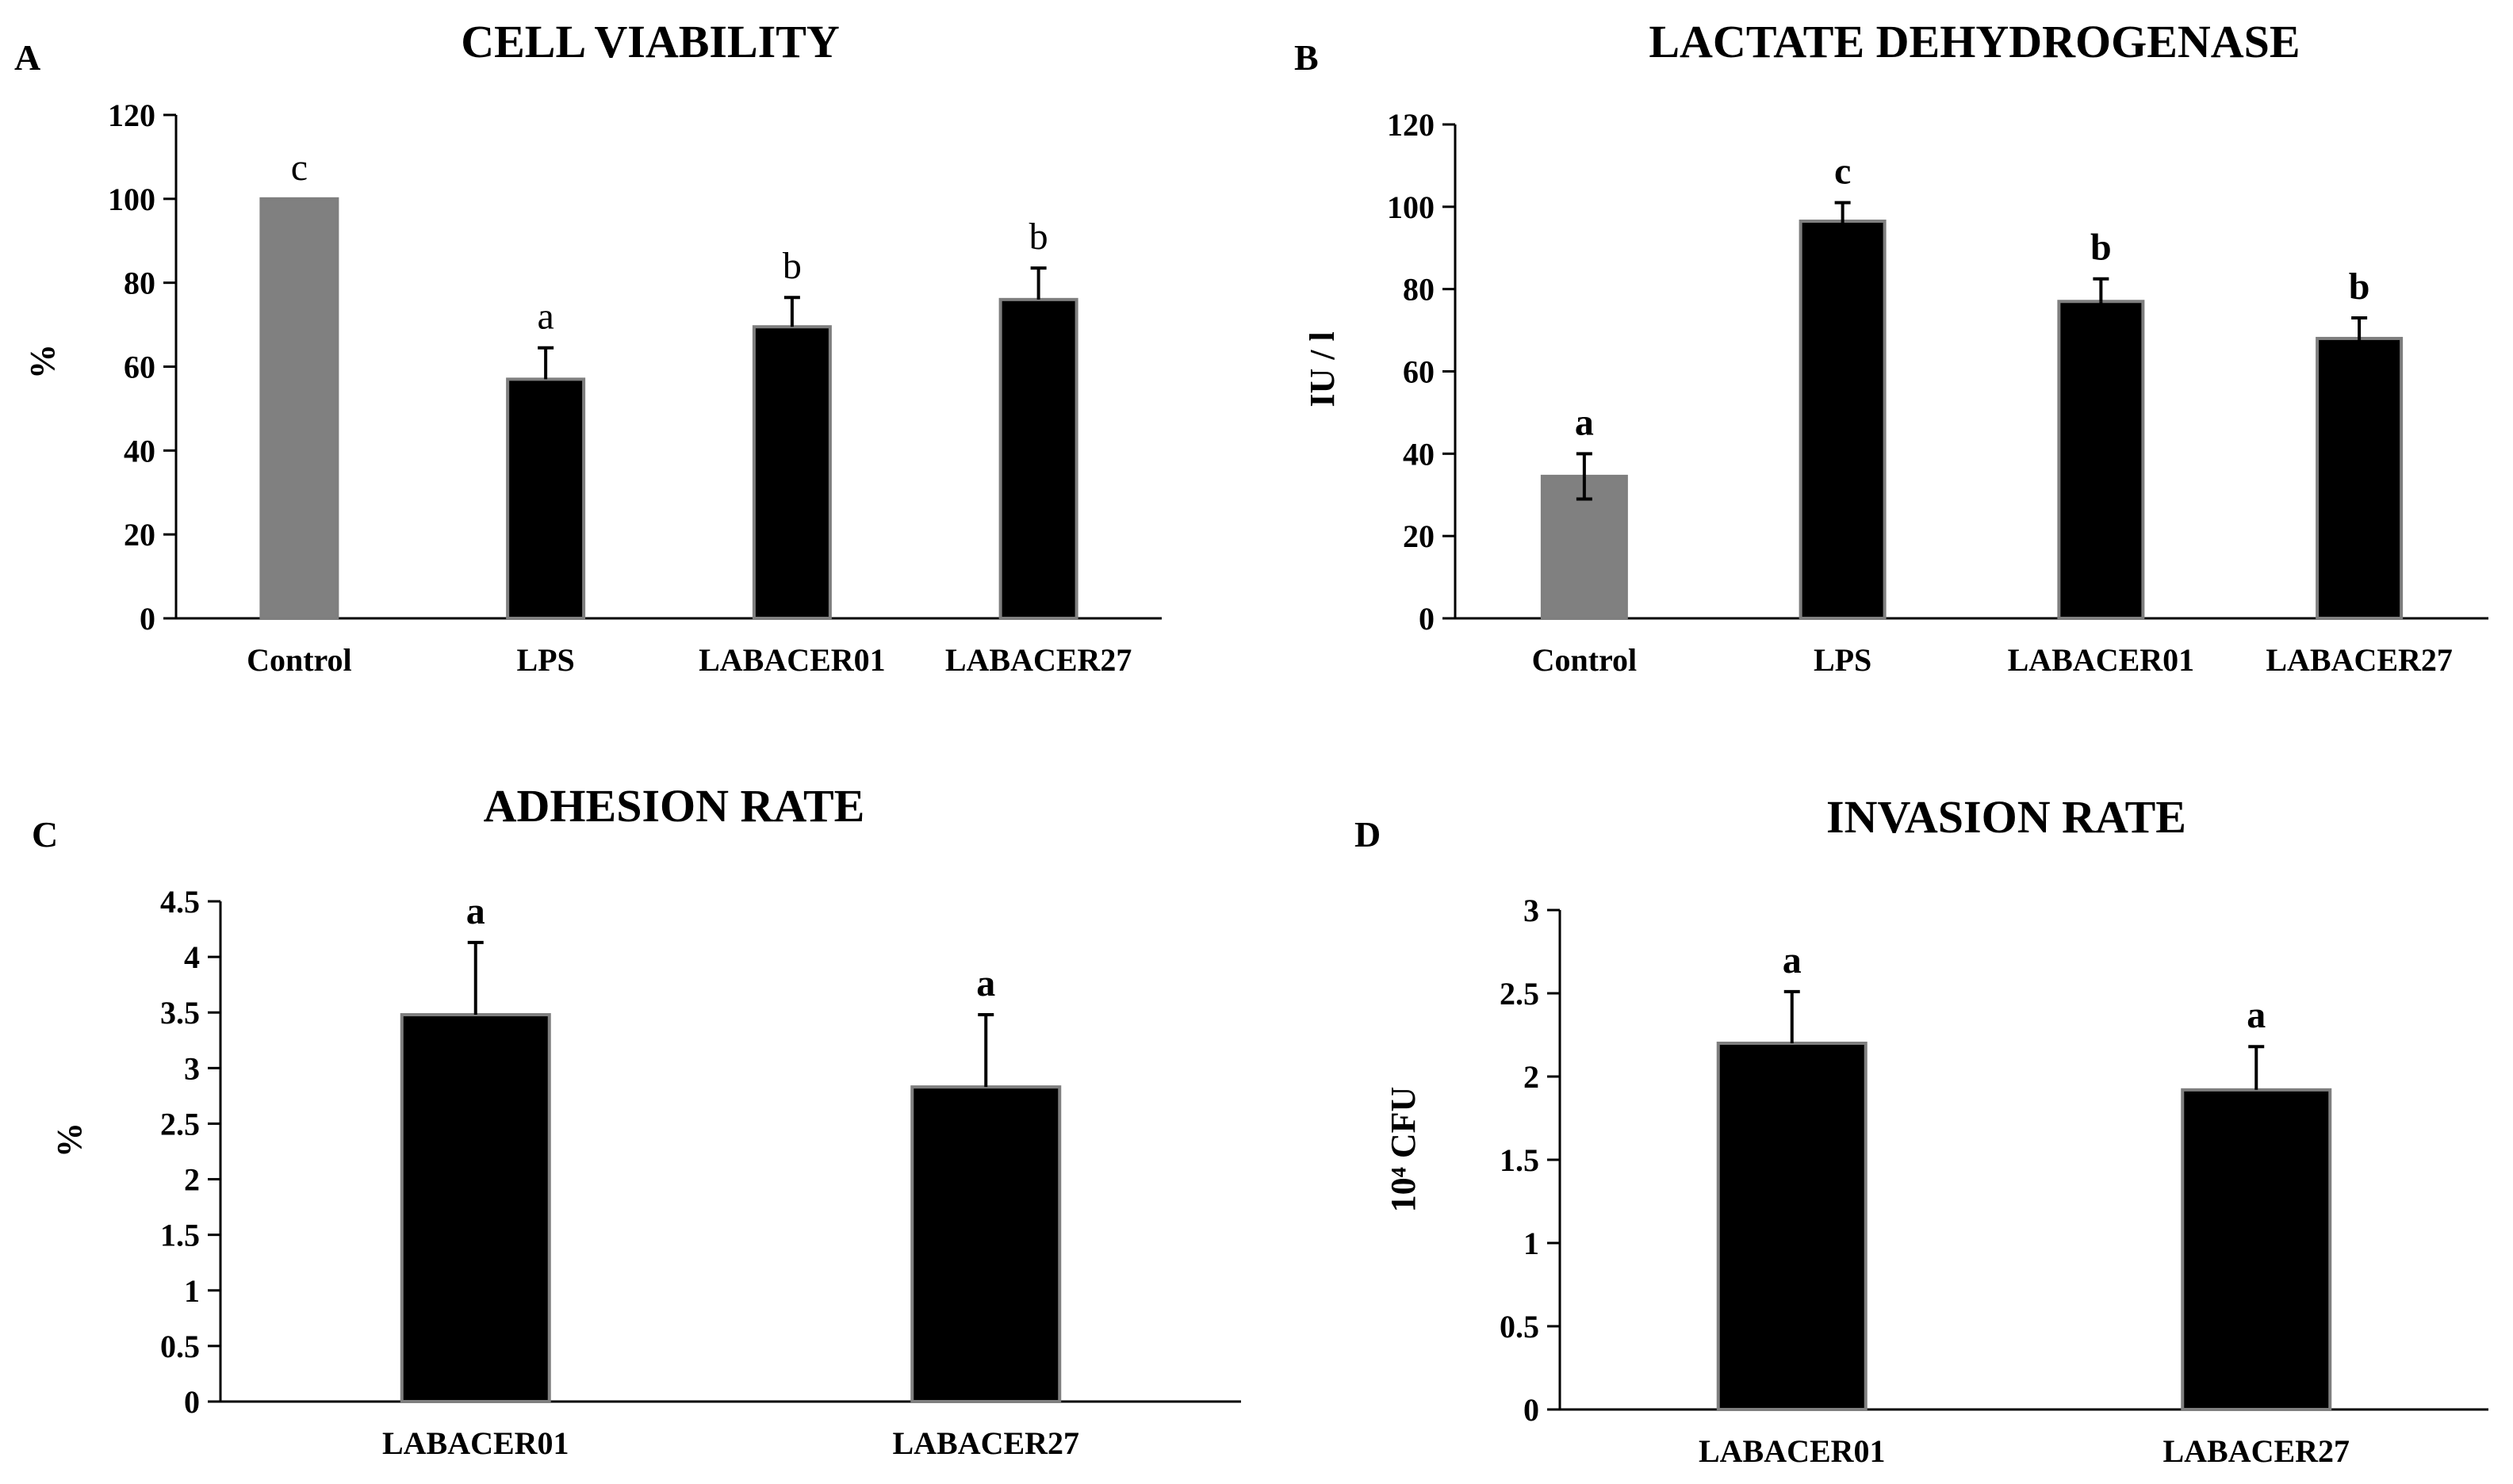 The image size is (2513, 1484). Describe the element at coordinates (139, 283) in the screenshot. I see `panel-a-y-tick-label: 80` at that location.